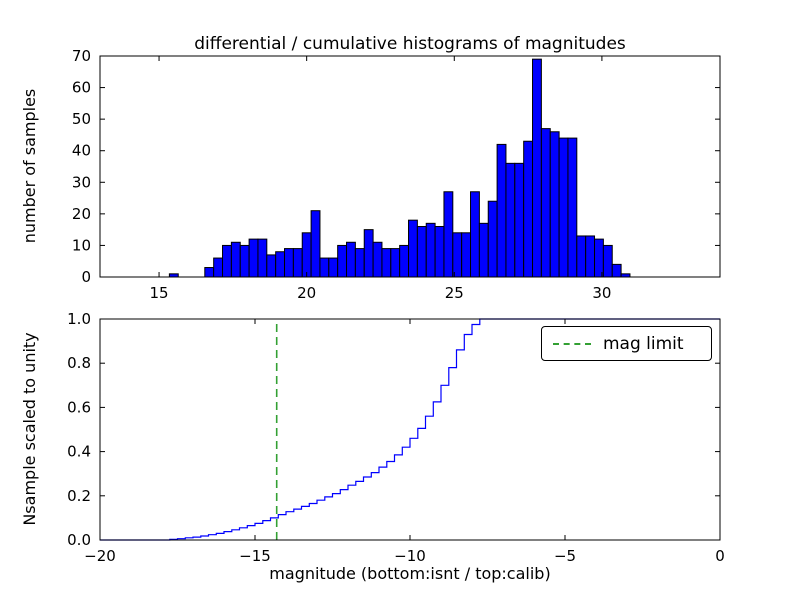  Describe the element at coordinates (79, 363) in the screenshot. I see `bottom-y-tick-label: 0.8` at that location.